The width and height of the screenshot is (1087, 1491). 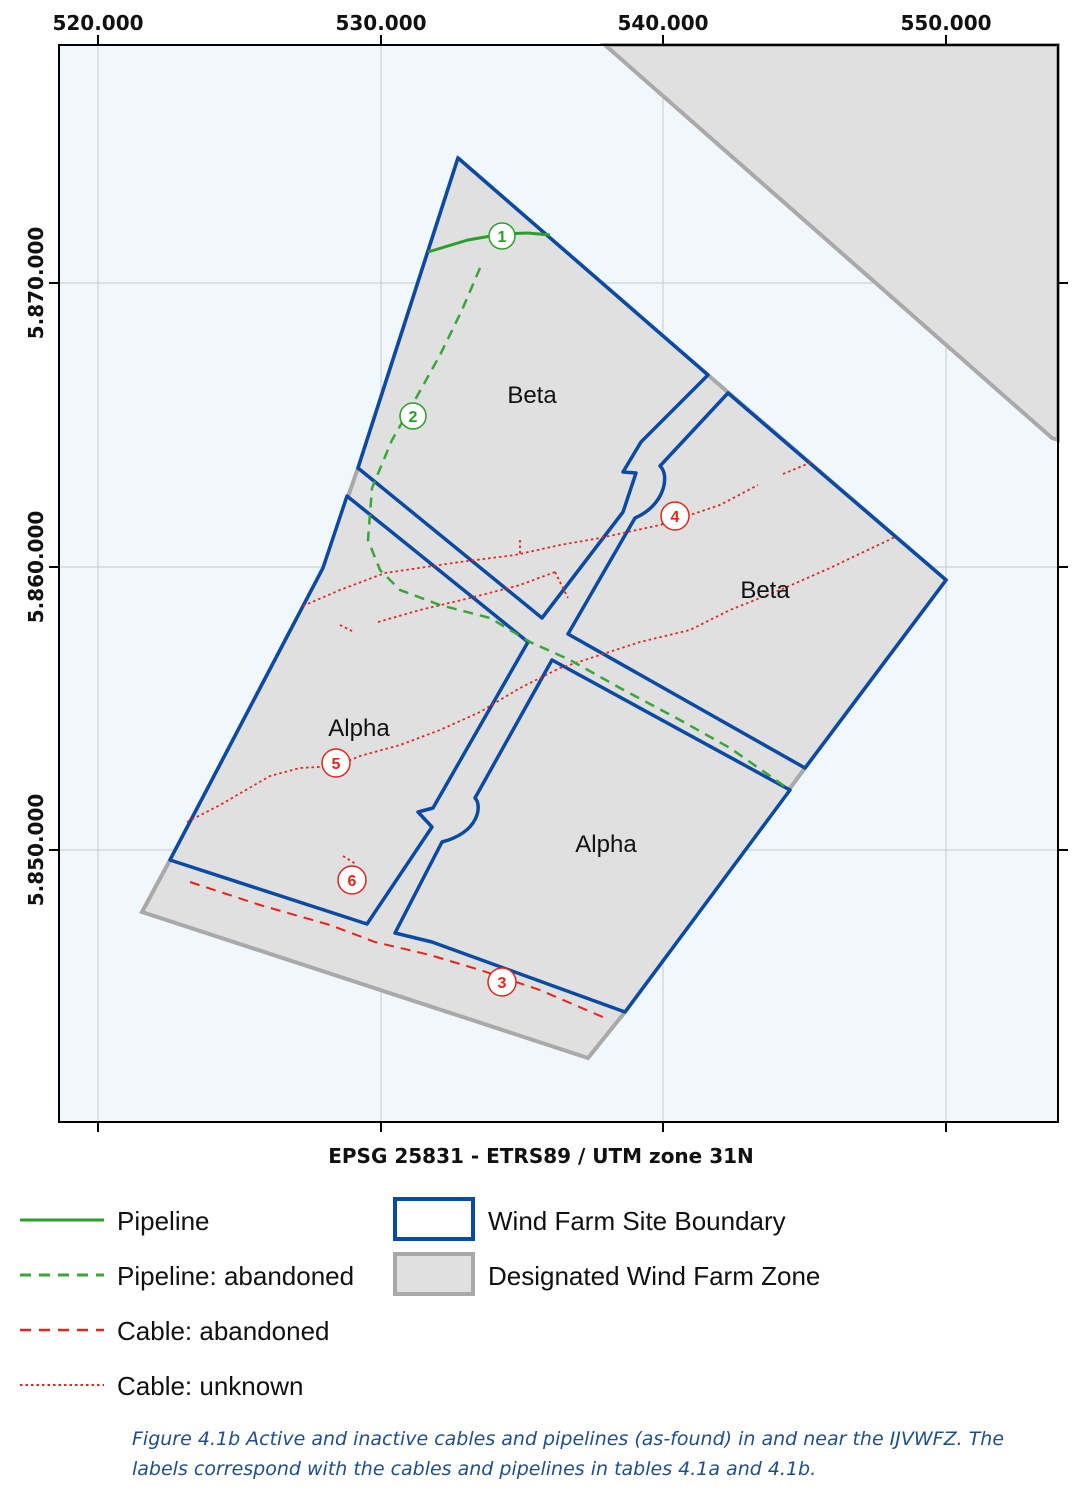 I want to click on marker-4-label: 4, so click(x=675, y=517).